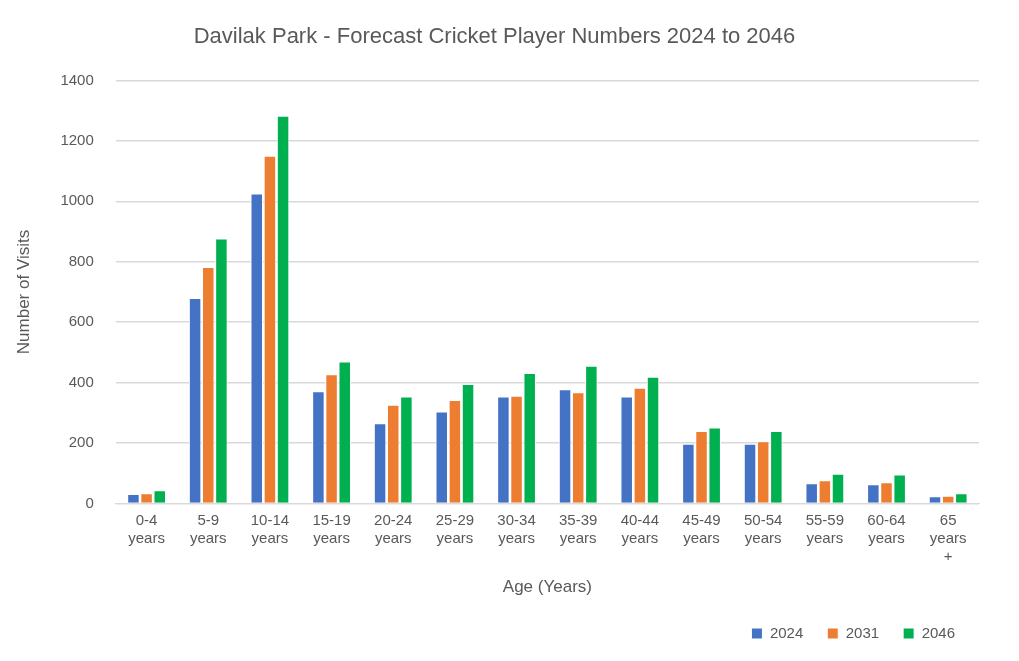  Describe the element at coordinates (23, 292) in the screenshot. I see `y-axis-title: Number of Visits` at that location.